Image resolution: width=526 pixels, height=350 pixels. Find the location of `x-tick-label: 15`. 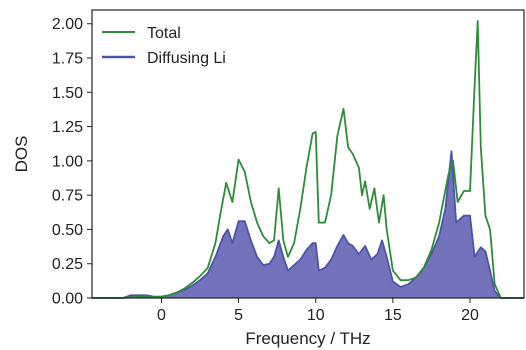

x-tick-label: 15 is located at coordinates (393, 315).